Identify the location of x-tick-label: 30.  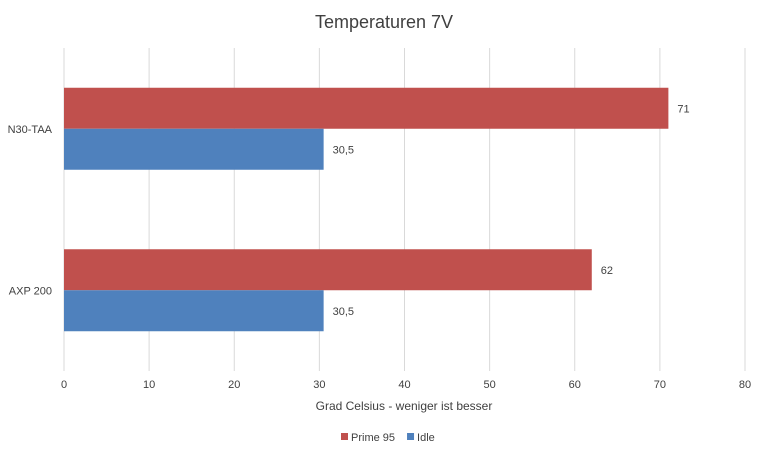
(319, 385).